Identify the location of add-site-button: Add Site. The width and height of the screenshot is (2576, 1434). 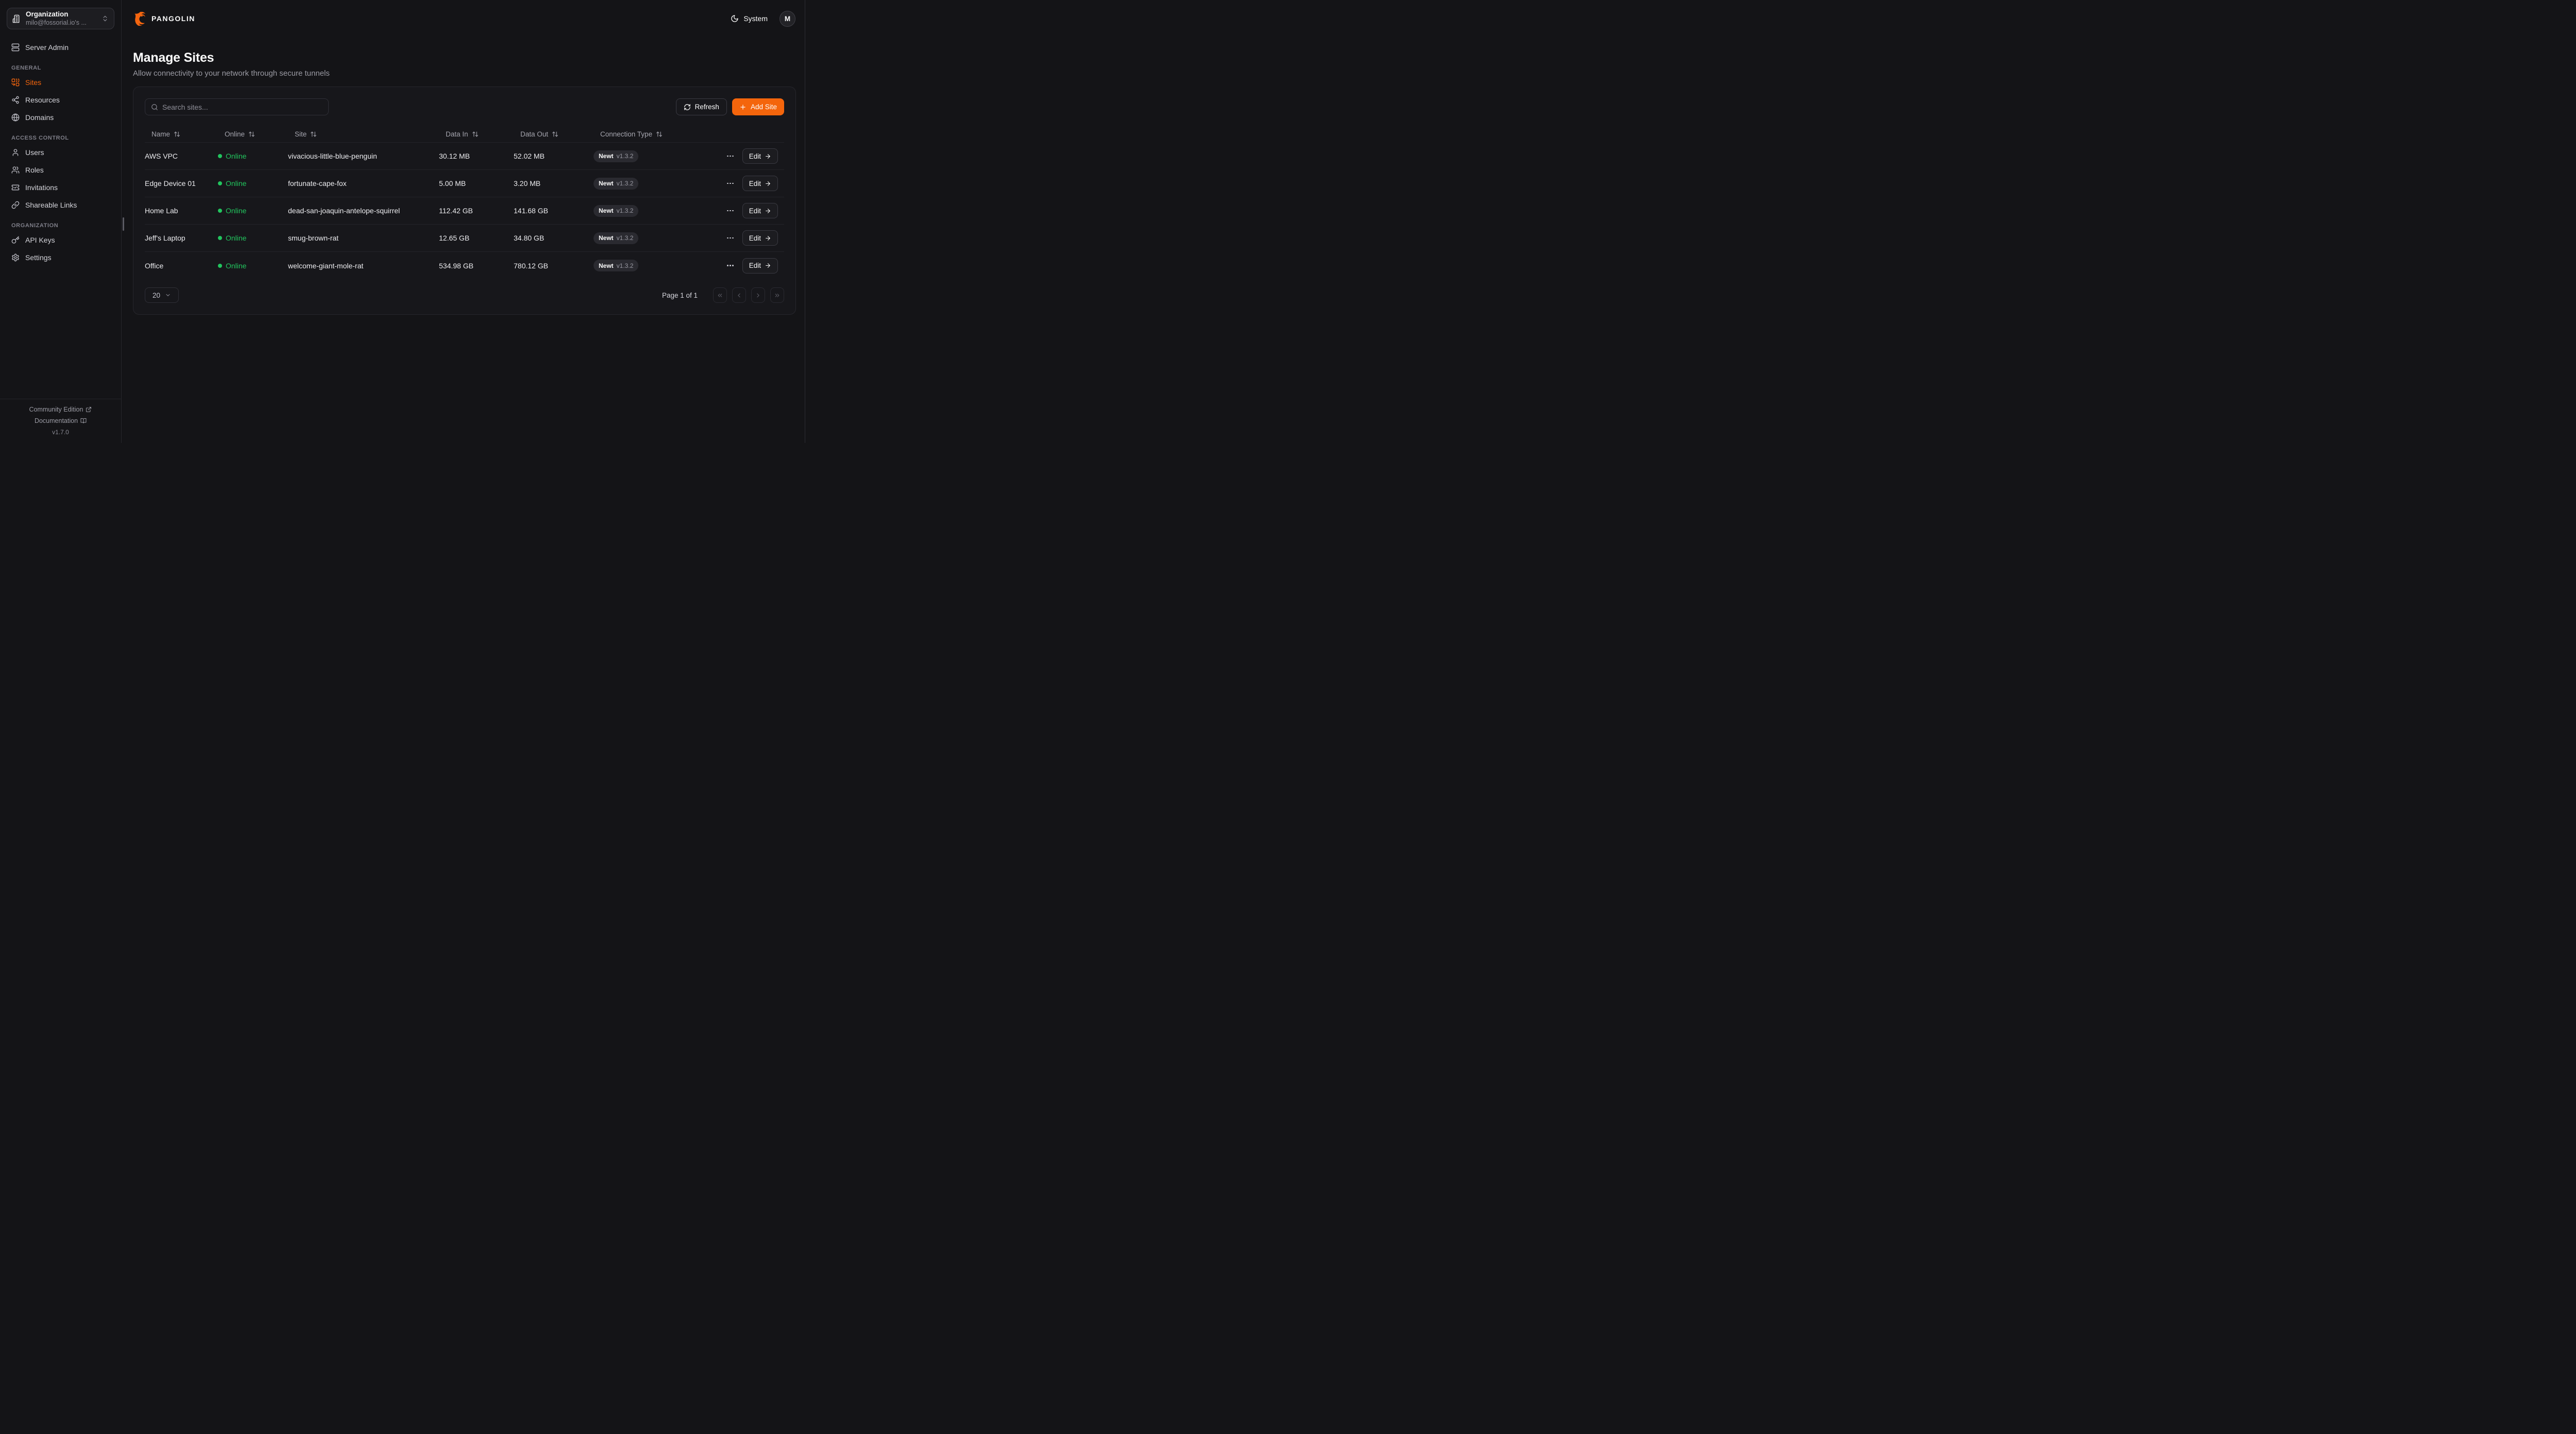
(758, 106).